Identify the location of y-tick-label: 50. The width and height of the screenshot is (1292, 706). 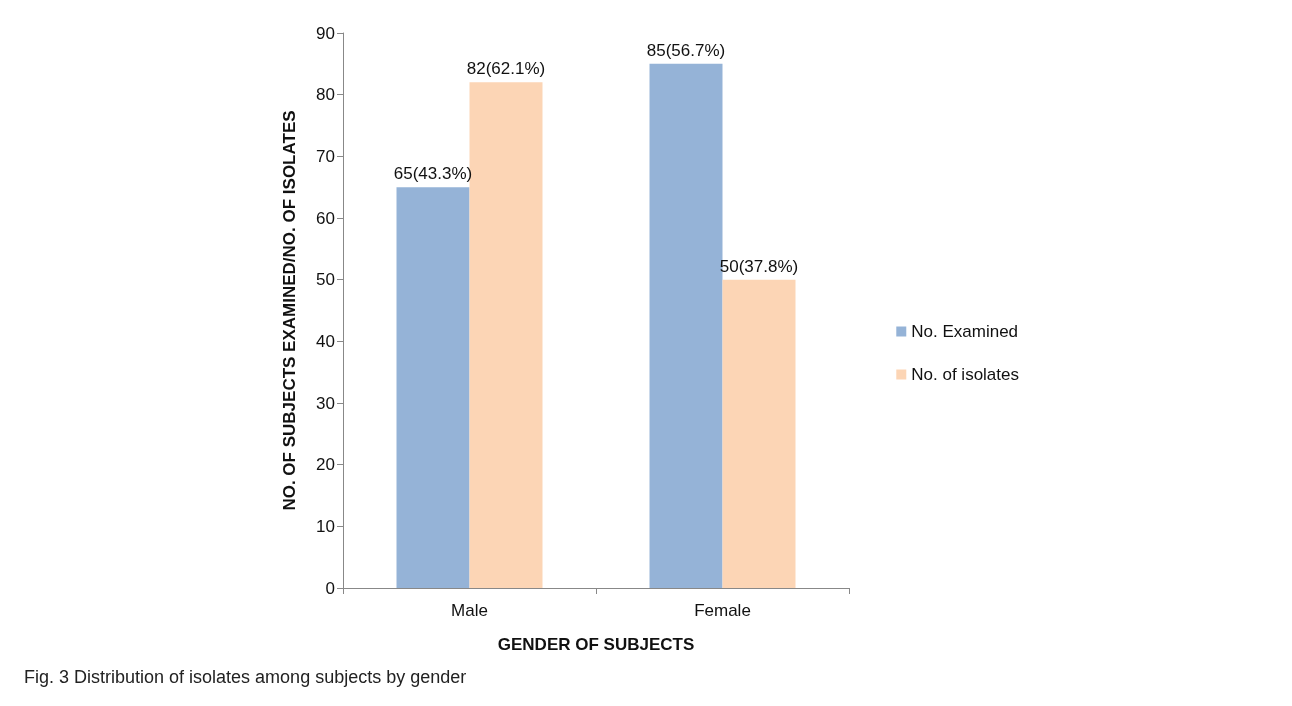
(325, 280).